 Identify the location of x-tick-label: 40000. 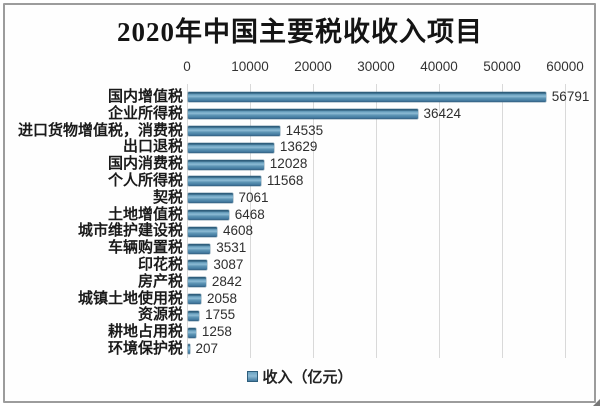
(439, 66).